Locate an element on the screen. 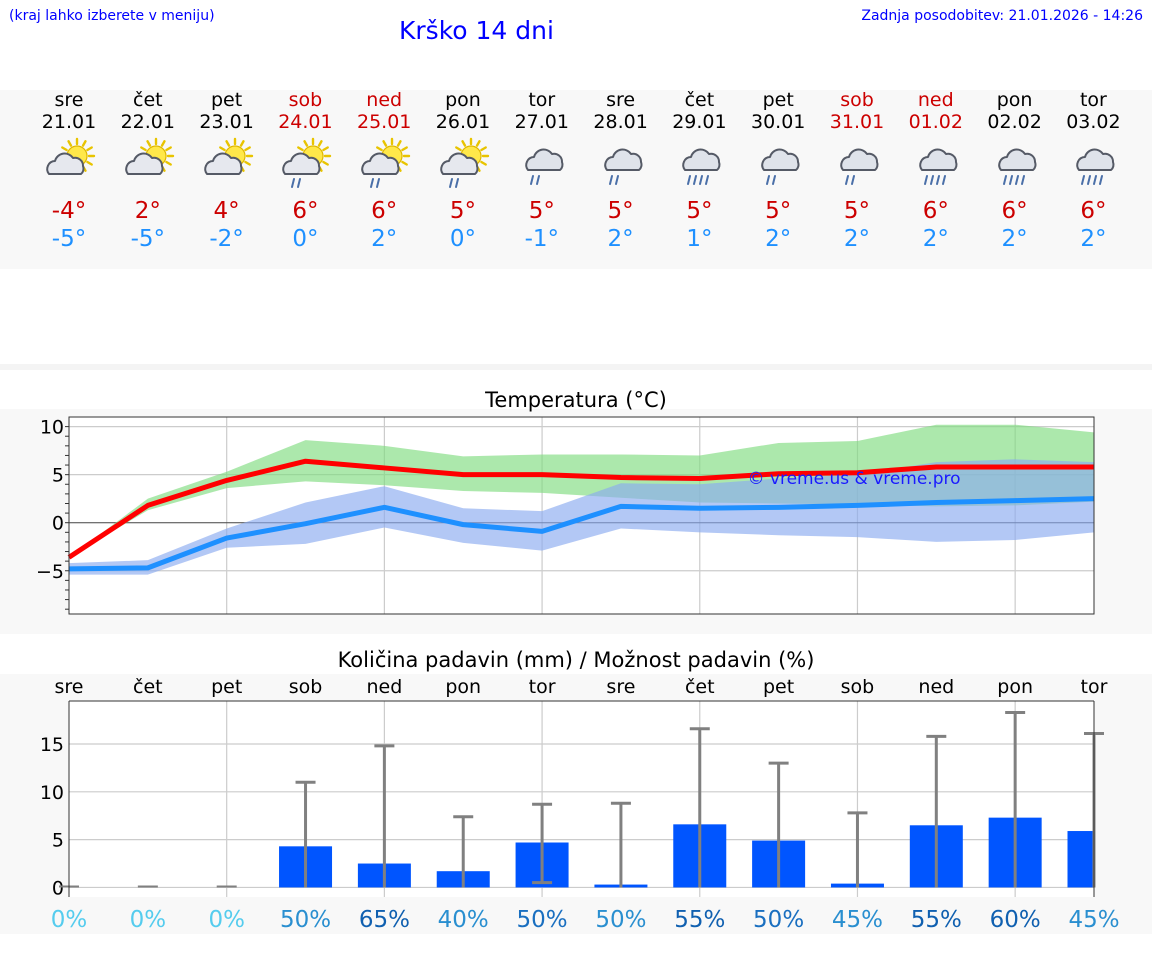  day-date: 25.01 is located at coordinates (384, 122).